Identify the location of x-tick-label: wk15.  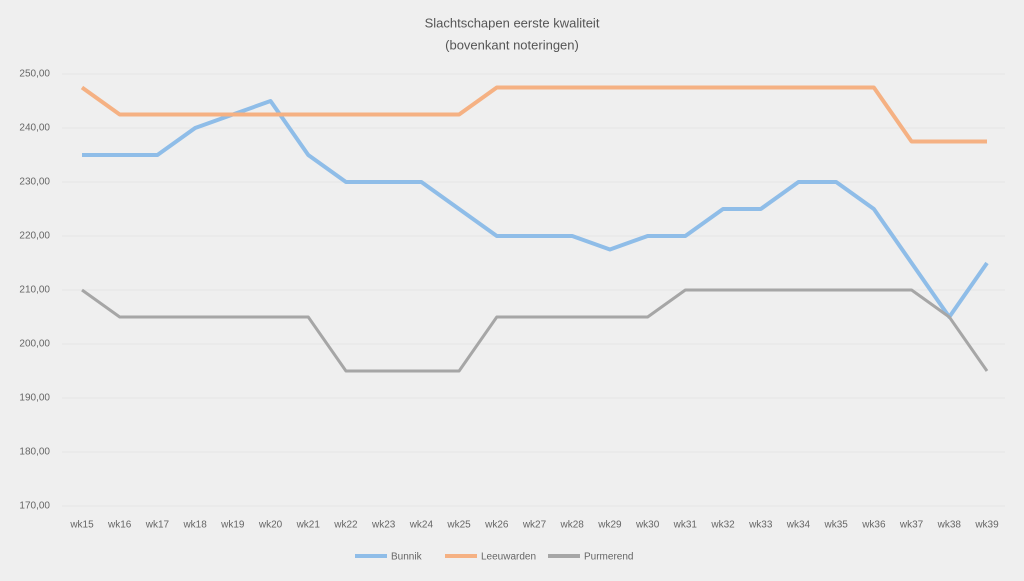
(81, 525).